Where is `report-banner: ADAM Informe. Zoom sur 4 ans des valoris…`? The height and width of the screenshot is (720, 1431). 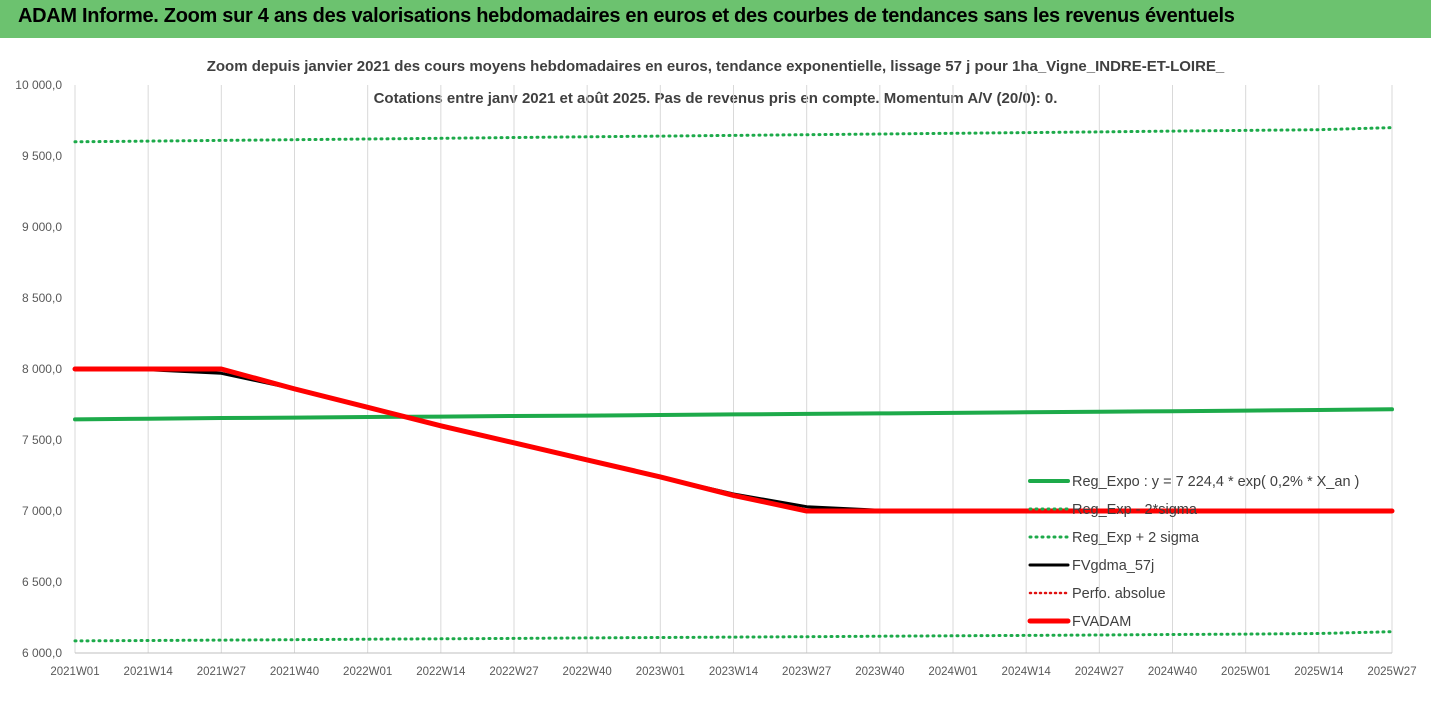 report-banner: ADAM Informe. Zoom sur 4 ans des valoris… is located at coordinates (715, 19).